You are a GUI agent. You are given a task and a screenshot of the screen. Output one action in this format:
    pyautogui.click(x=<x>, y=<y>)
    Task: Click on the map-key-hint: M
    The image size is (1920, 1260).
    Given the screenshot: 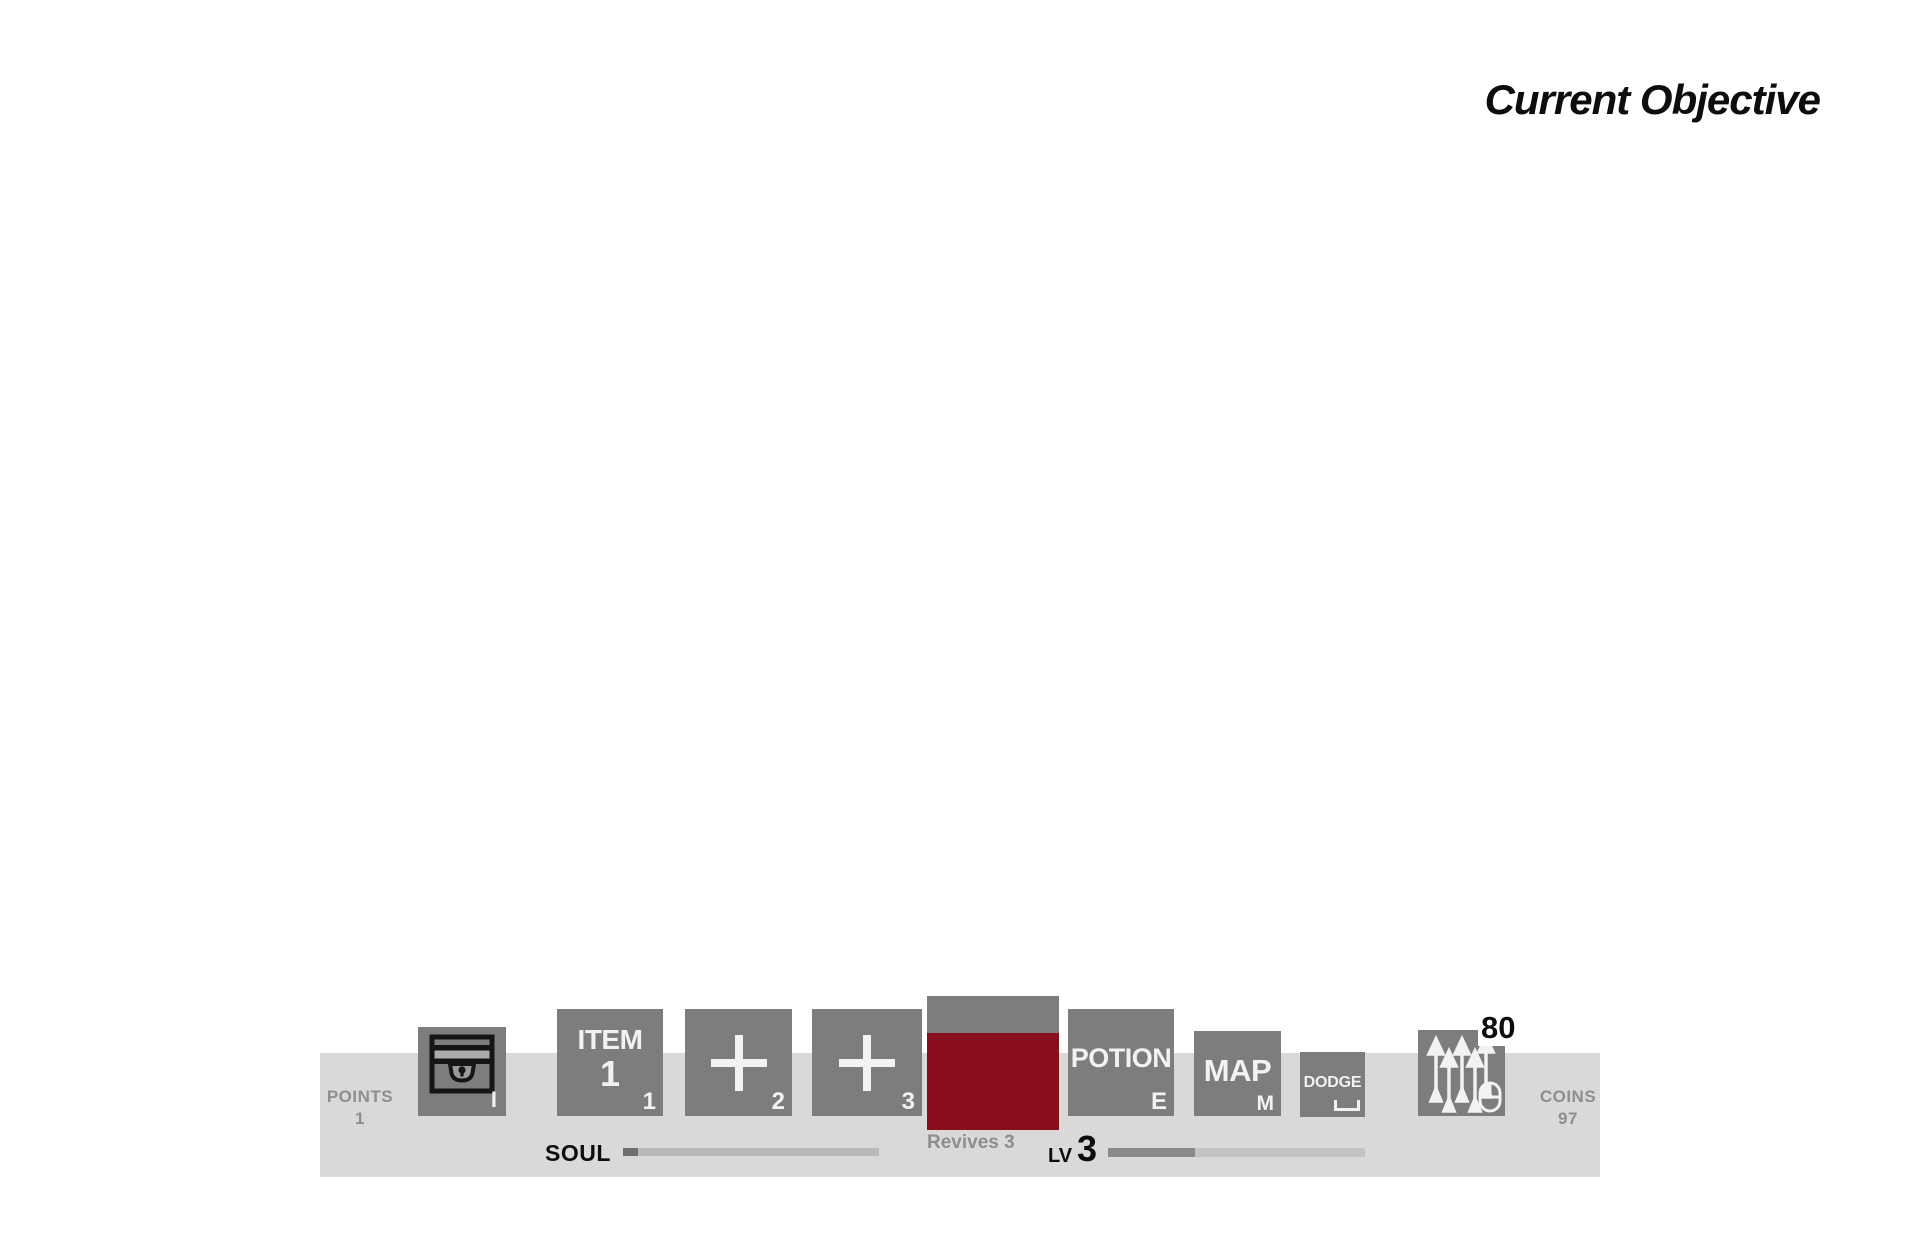 What is the action you would take?
    pyautogui.click(x=1265, y=1103)
    